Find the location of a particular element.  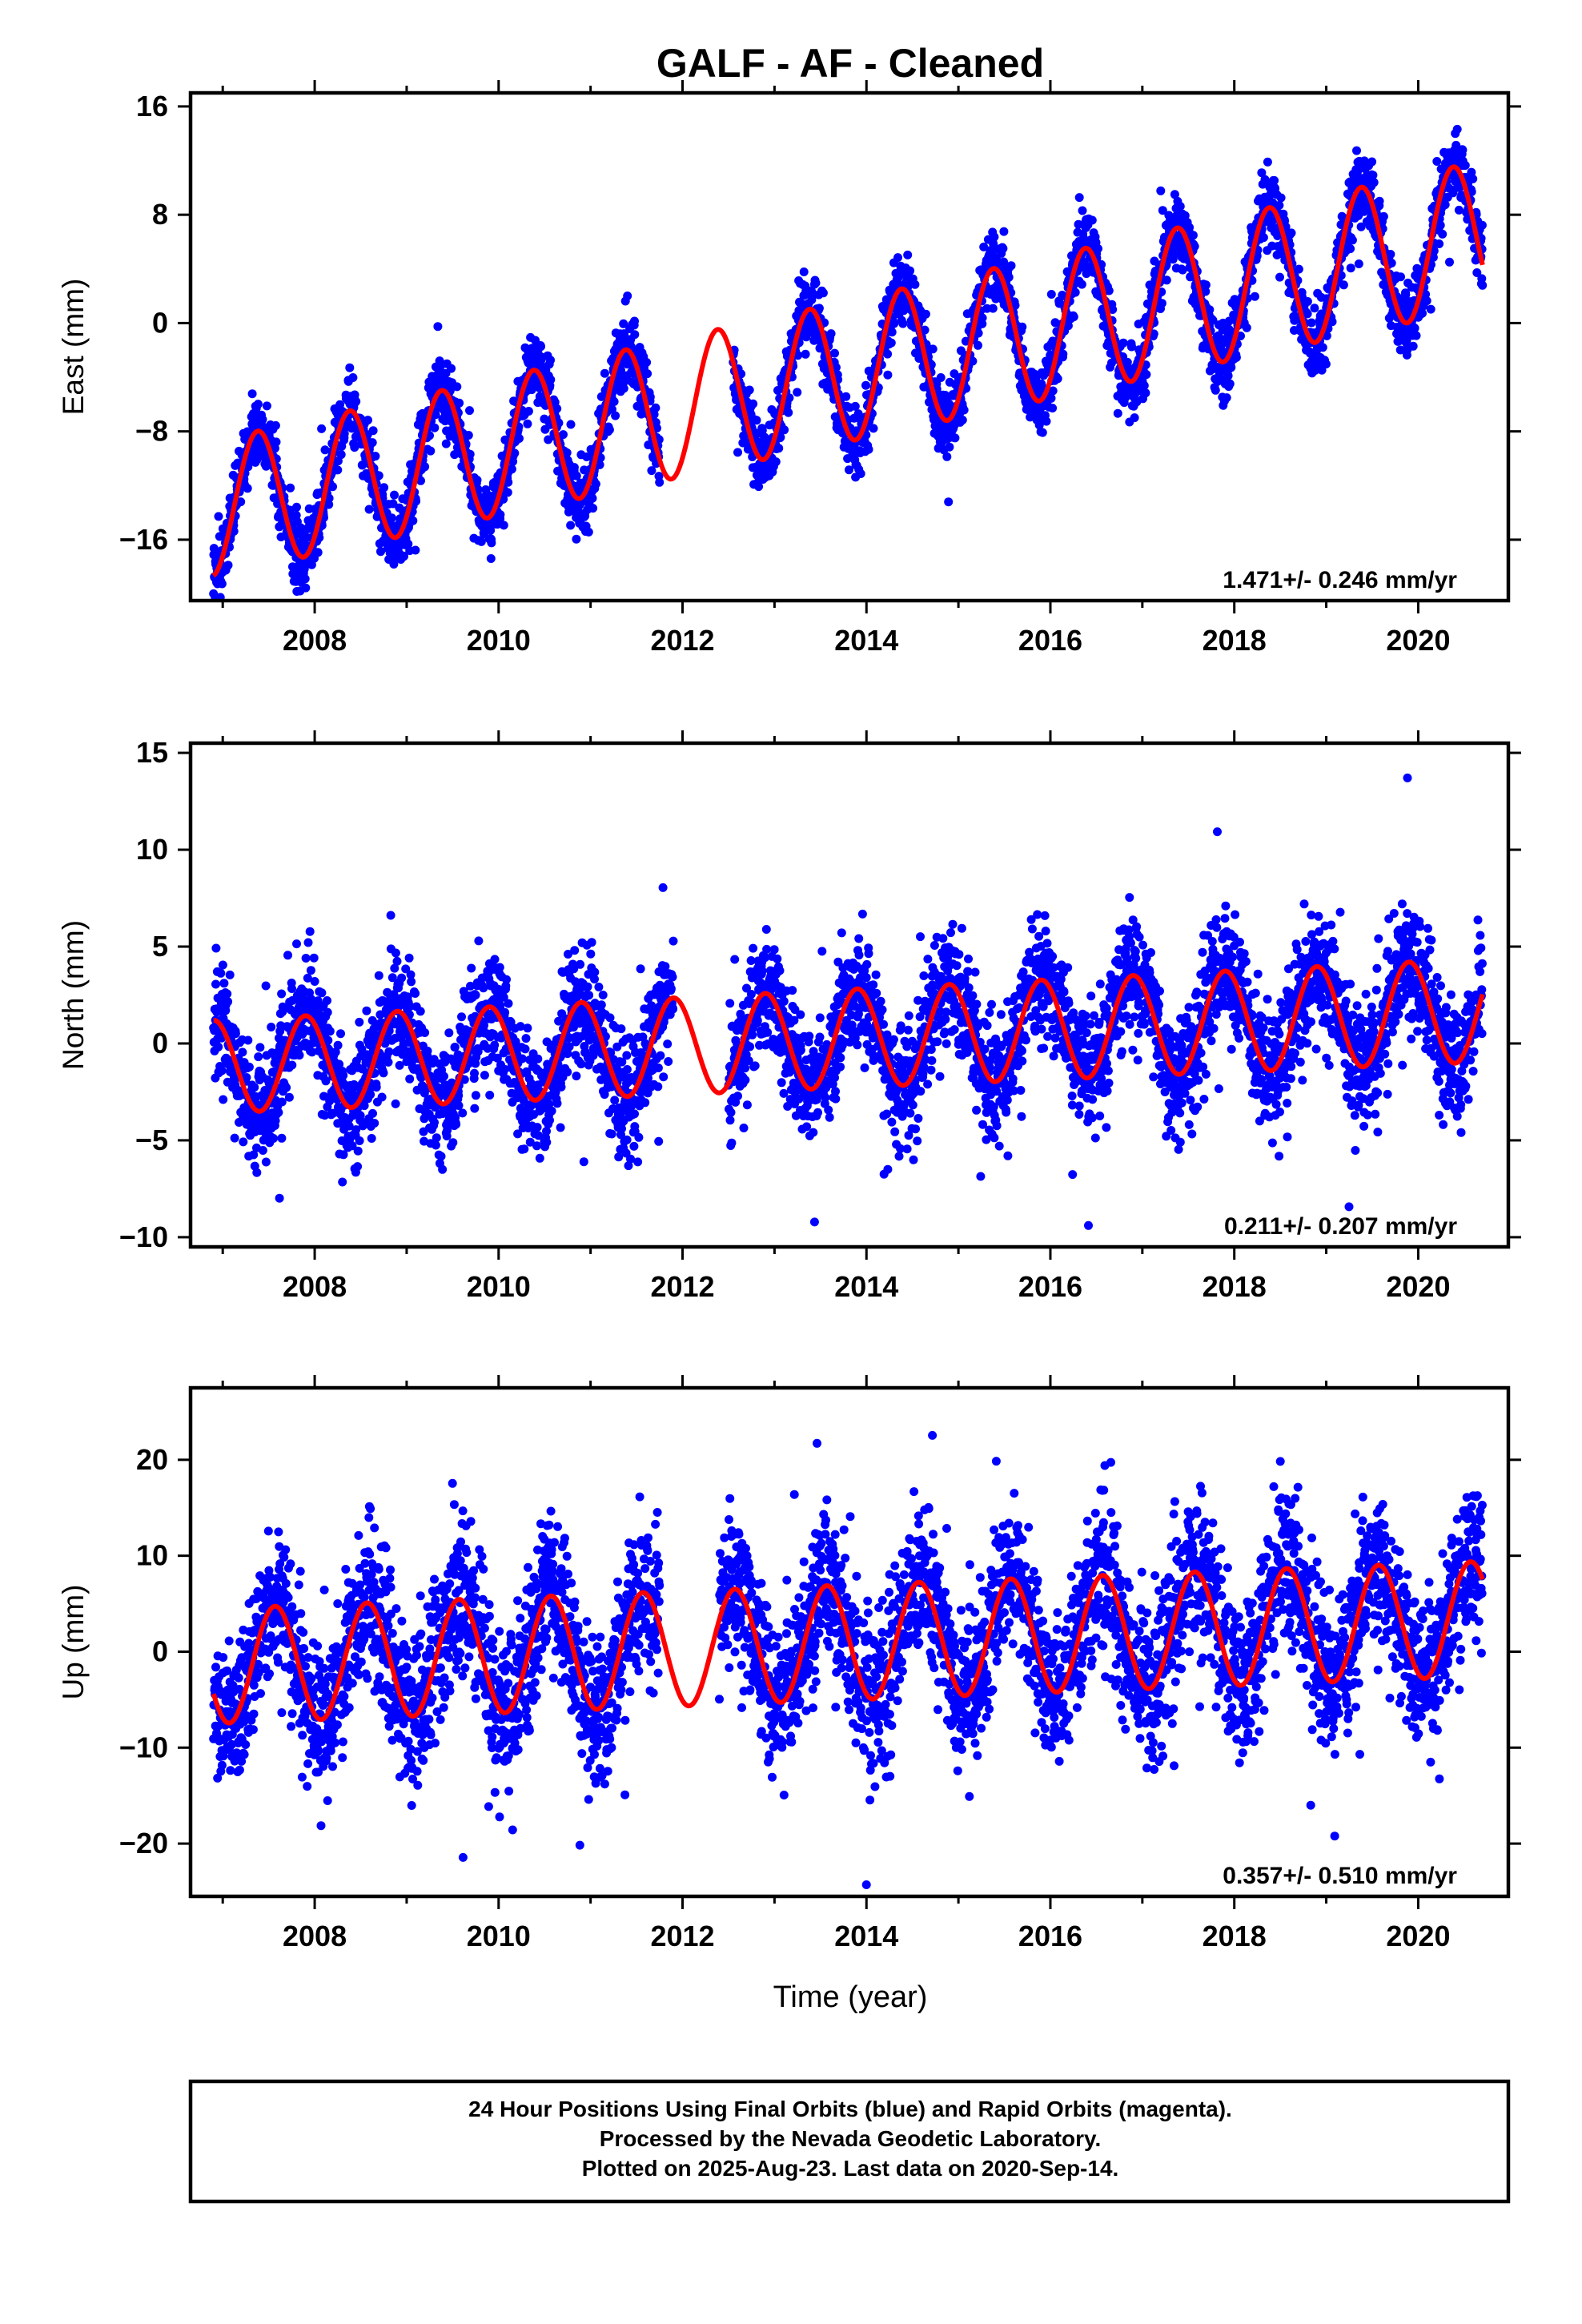

x-tick-label: 2016 is located at coordinates (1050, 640).